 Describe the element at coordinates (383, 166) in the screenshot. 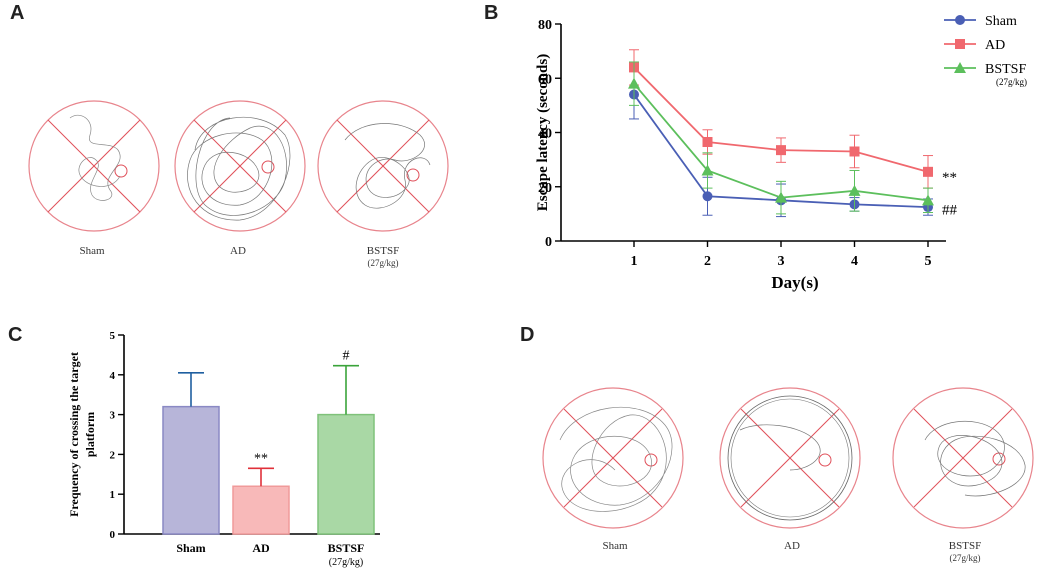

I see `maze-a-bstsf` at that location.